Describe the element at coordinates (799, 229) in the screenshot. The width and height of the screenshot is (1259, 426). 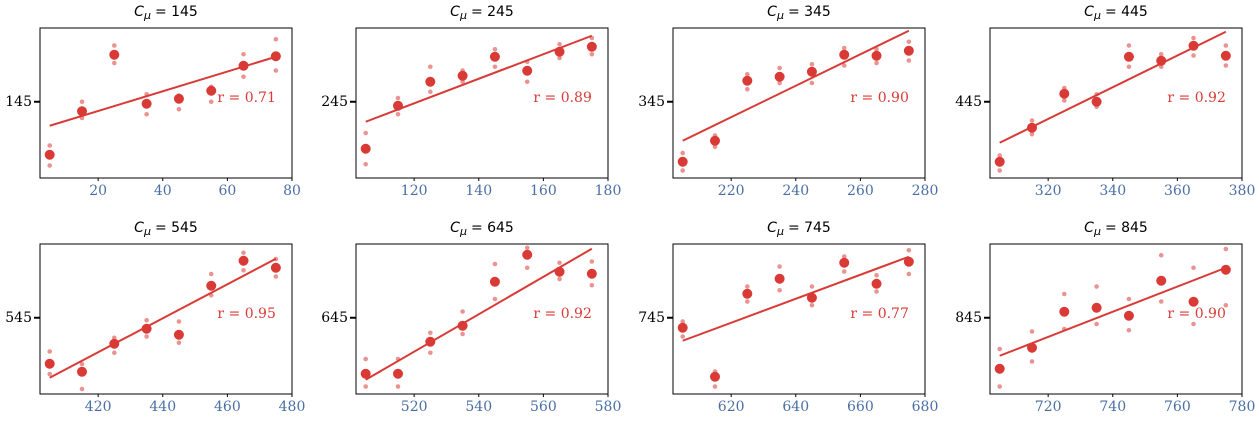
I see `panel-title: Cμ = 745` at that location.